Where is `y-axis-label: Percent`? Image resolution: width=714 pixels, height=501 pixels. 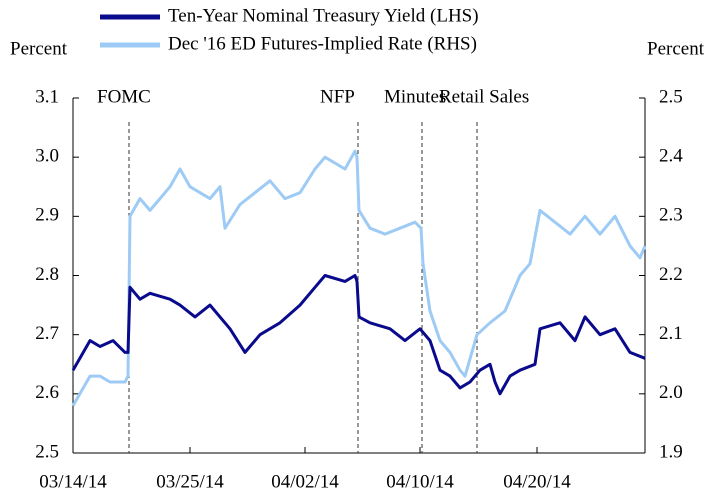 y-axis-label: Percent is located at coordinates (39, 48).